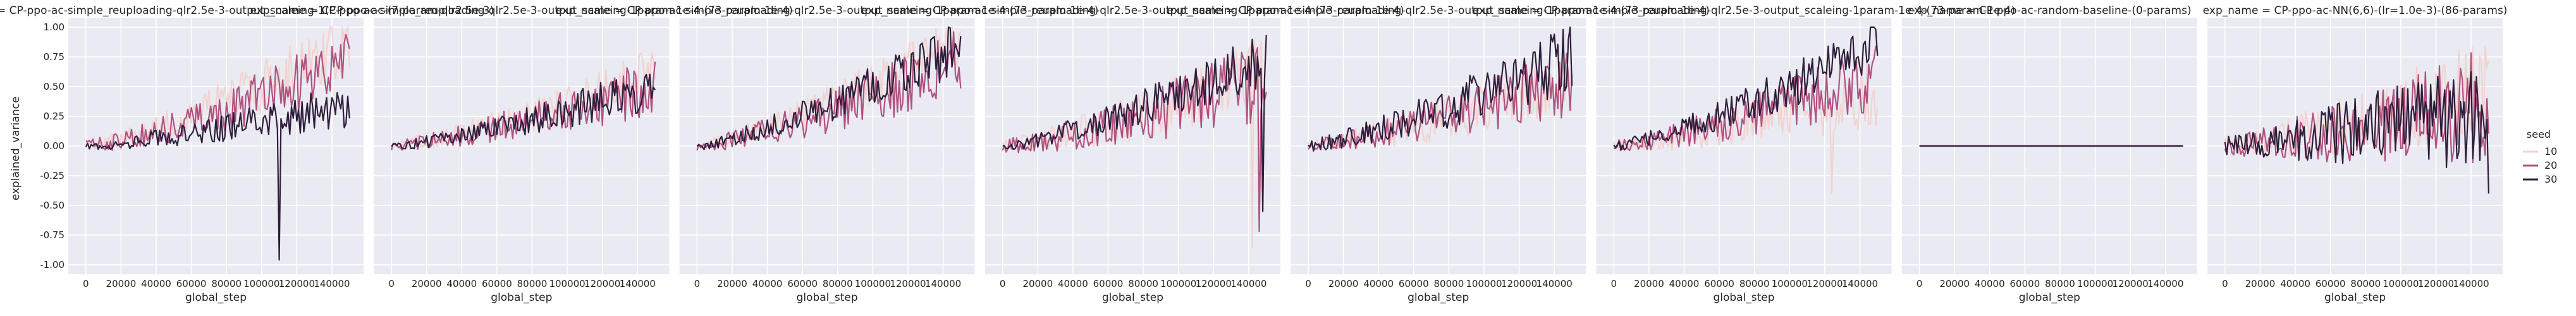  Describe the element at coordinates (52, 175) in the screenshot. I see `y-tick-label: -0.25` at that location.